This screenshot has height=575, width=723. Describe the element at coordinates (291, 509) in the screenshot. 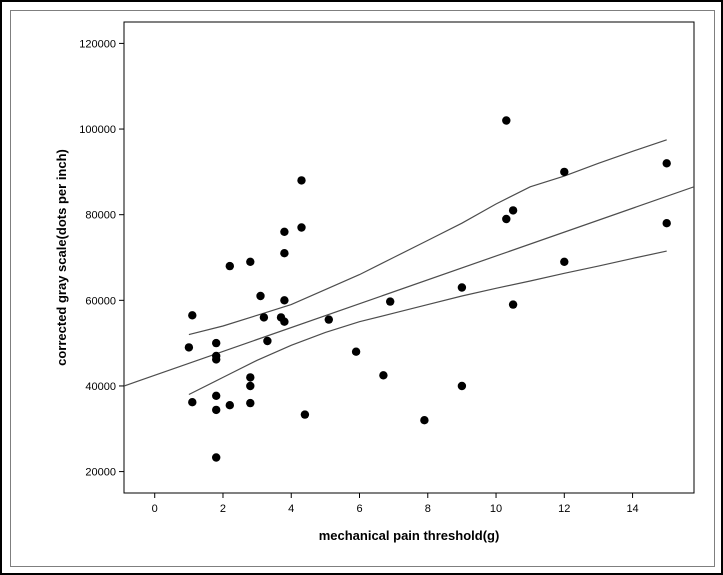

I see `x-tick-label: 4` at that location.